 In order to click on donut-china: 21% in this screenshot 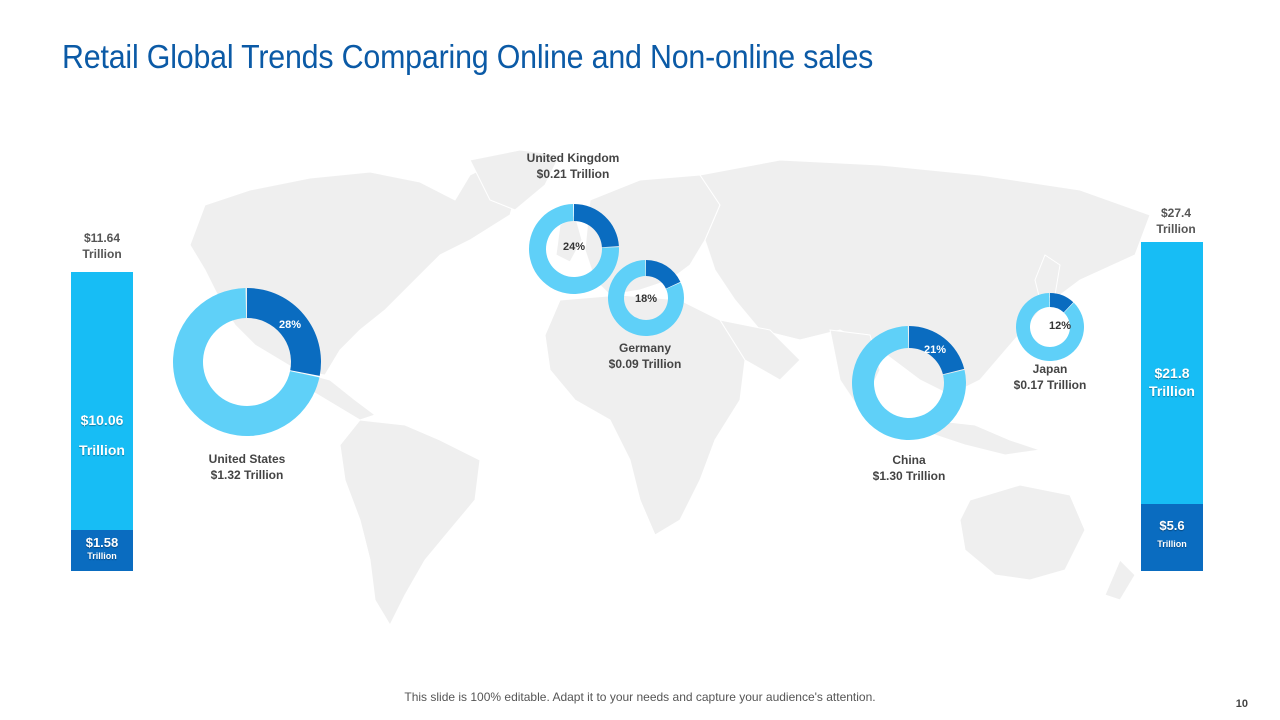, I will do `click(909, 383)`.